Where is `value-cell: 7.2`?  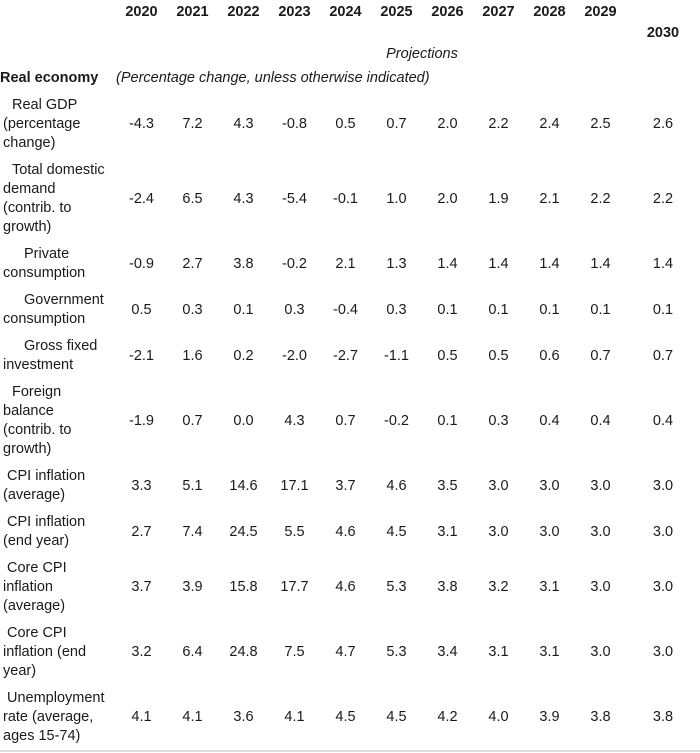 value-cell: 7.2 is located at coordinates (192, 124).